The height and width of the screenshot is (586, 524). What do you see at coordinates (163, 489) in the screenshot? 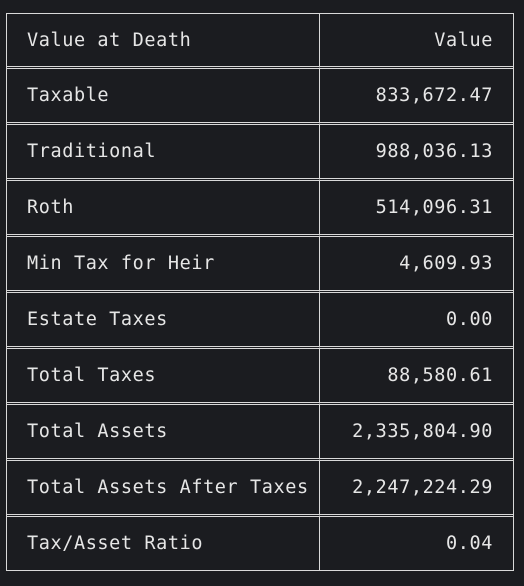
I see `row-label: Total Assets After Taxes` at bounding box center [163, 489].